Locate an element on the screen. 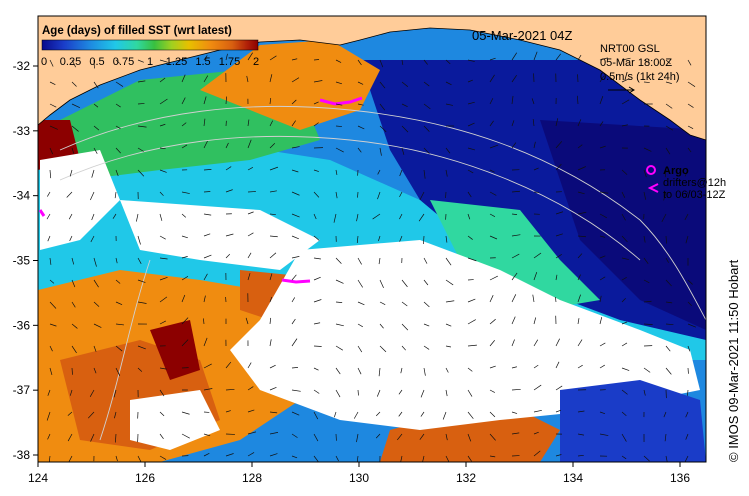  colorbar-tick-label: 2 is located at coordinates (256, 62).